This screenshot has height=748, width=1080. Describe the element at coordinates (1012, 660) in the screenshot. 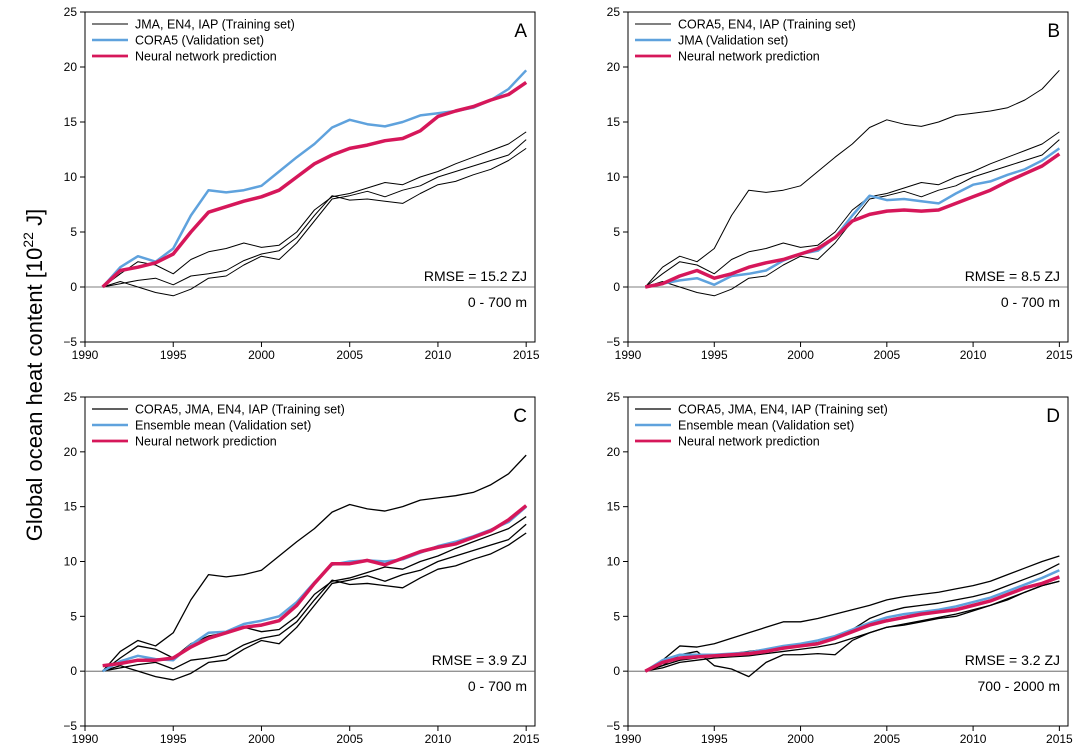

I see `annotation: RMSE = 3.2 ZJ` at that location.